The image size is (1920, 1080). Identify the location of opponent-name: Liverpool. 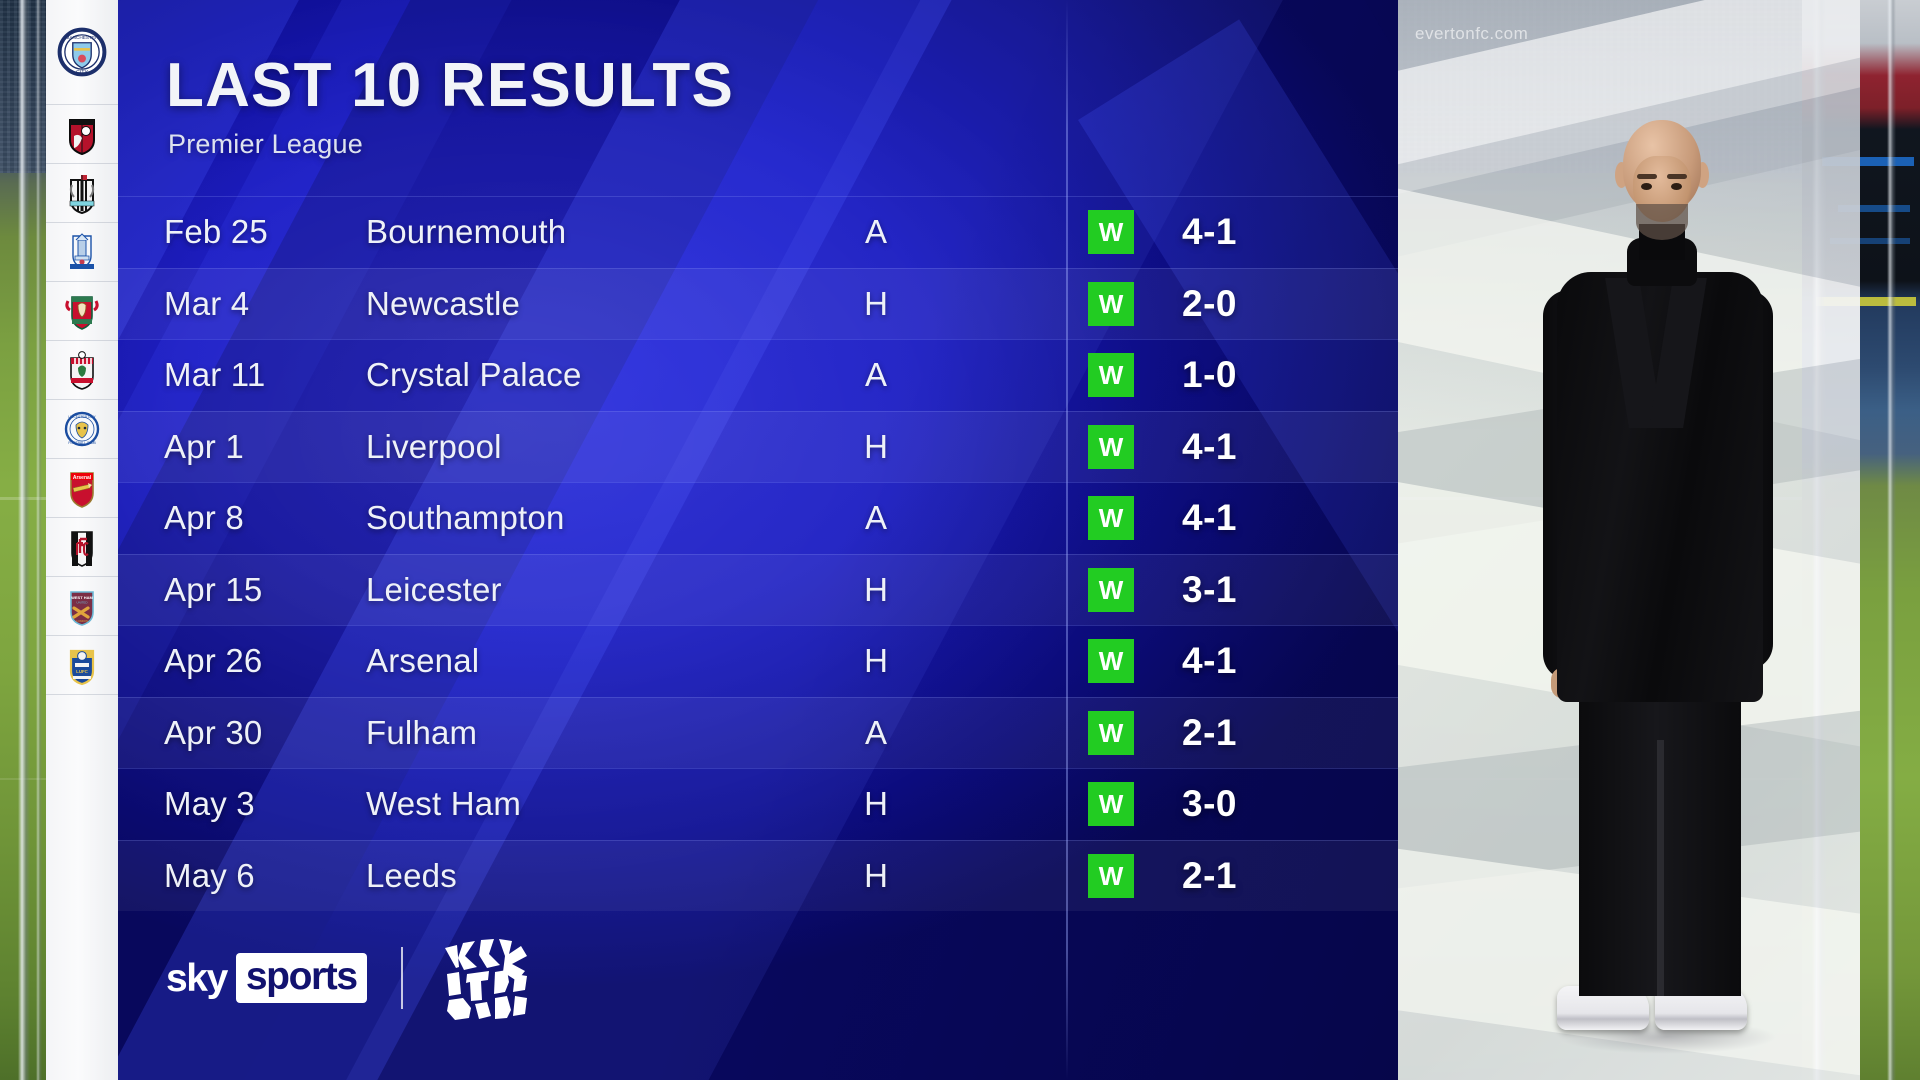
(434, 446).